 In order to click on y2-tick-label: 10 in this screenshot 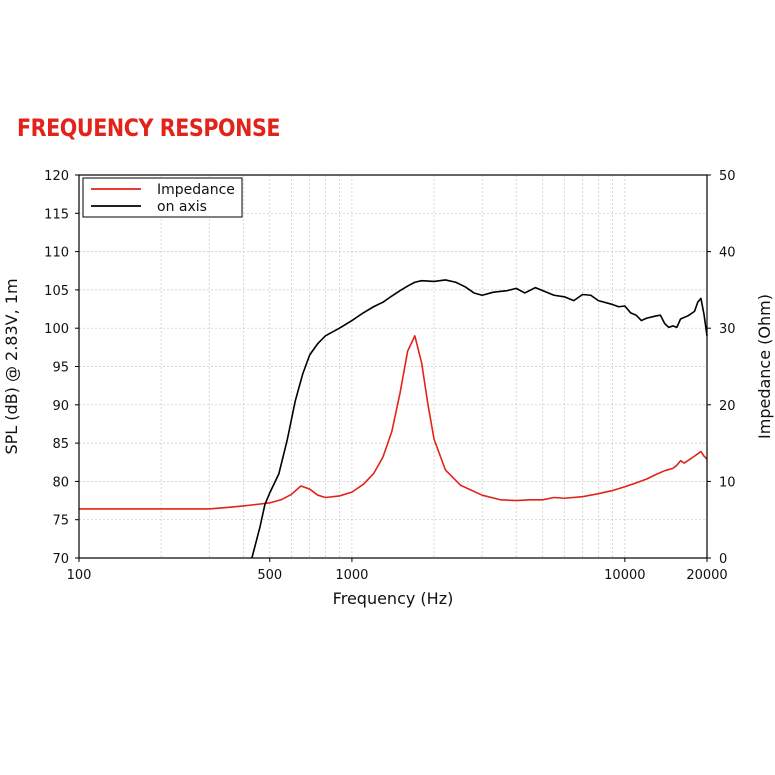, I will do `click(727, 482)`.